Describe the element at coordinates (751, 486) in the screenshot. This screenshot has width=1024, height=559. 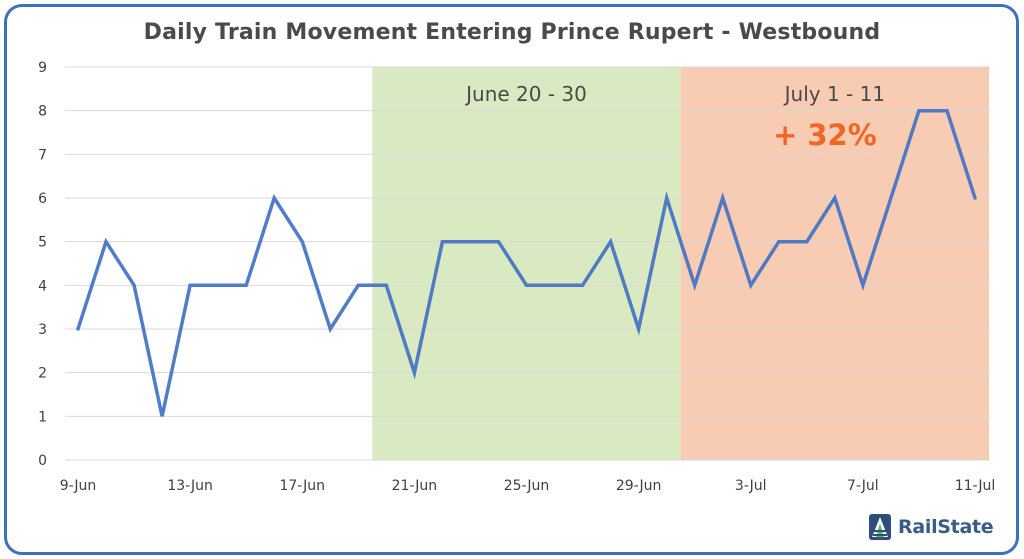
I see `x-tick-label: 3-Jul` at that location.